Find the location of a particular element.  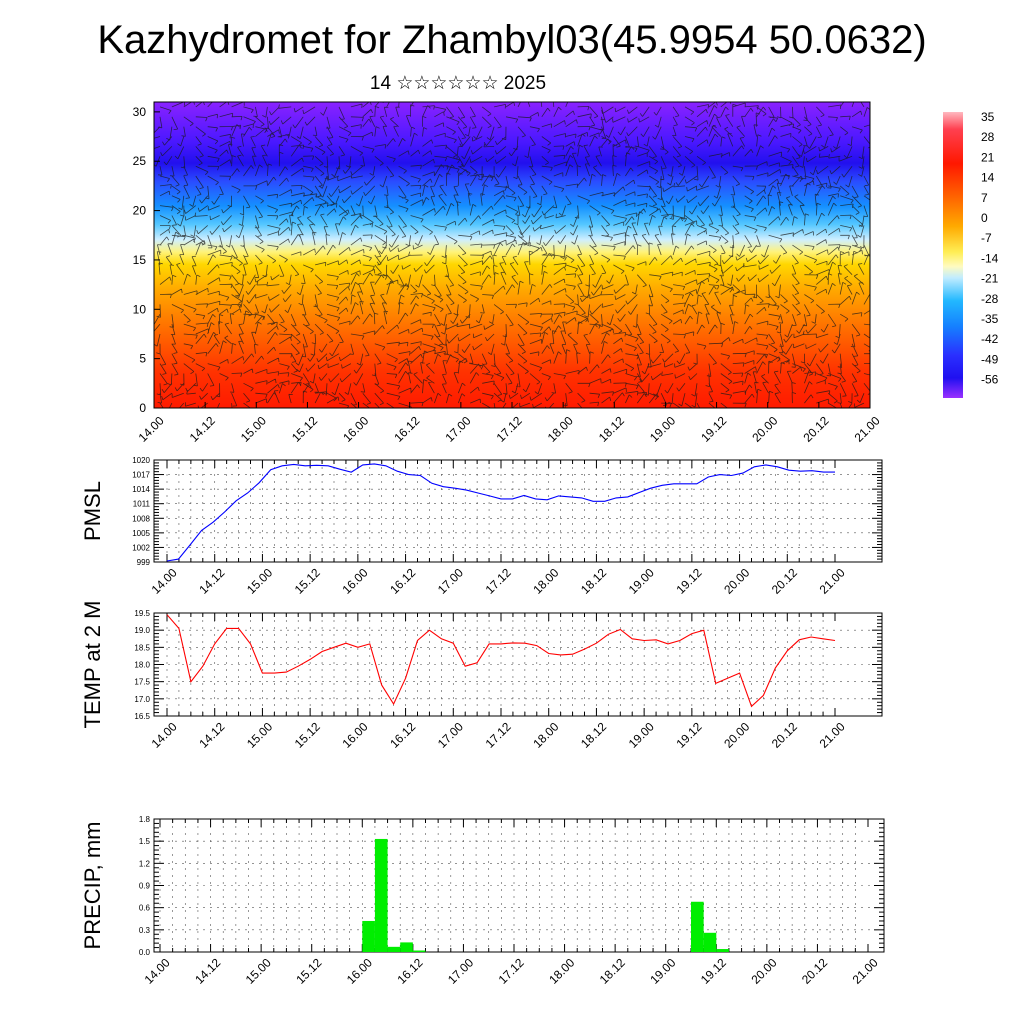

y-tick-label: 1011 is located at coordinates (142, 504).